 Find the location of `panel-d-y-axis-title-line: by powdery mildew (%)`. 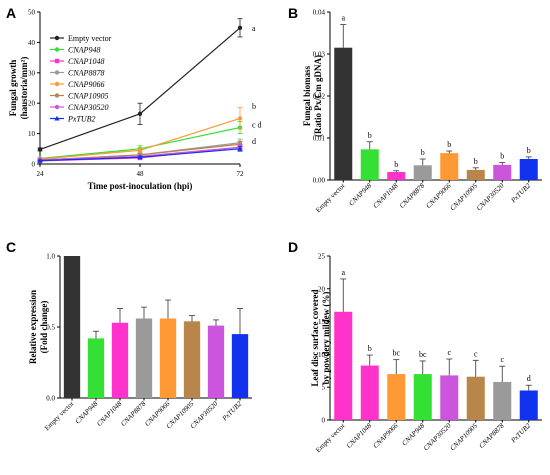

panel-d-y-axis-title-line: by powdery mildew (%) is located at coordinates (326, 338).